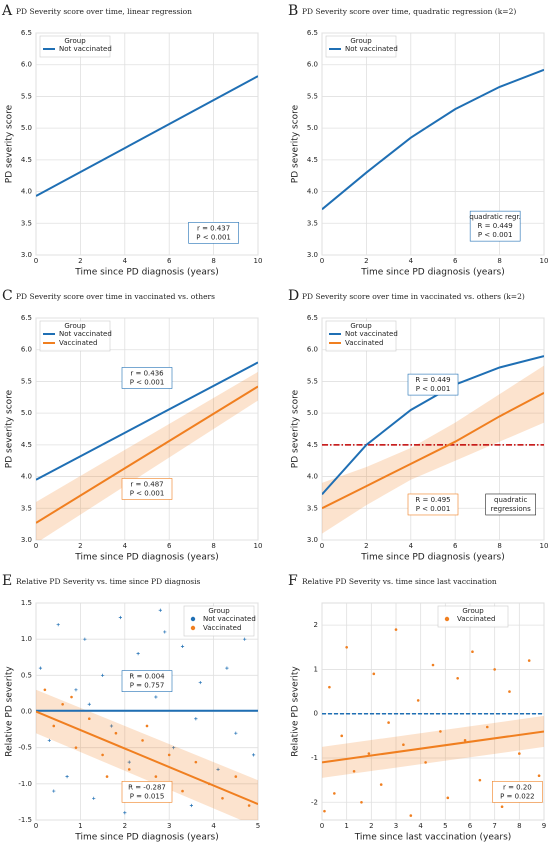 The width and height of the screenshot is (550, 850). What do you see at coordinates (293, 296) in the screenshot?
I see `panel-letter: D` at bounding box center [293, 296].